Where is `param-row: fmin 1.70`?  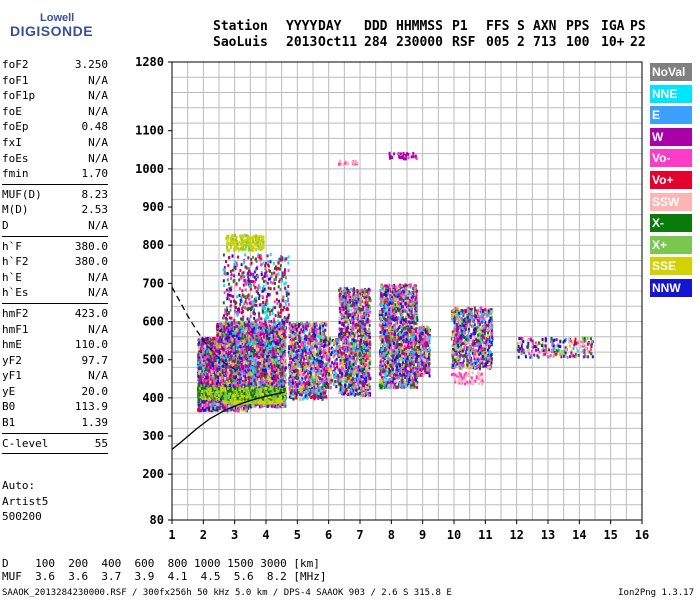 param-row: fmin 1.70 is located at coordinates (55, 174).